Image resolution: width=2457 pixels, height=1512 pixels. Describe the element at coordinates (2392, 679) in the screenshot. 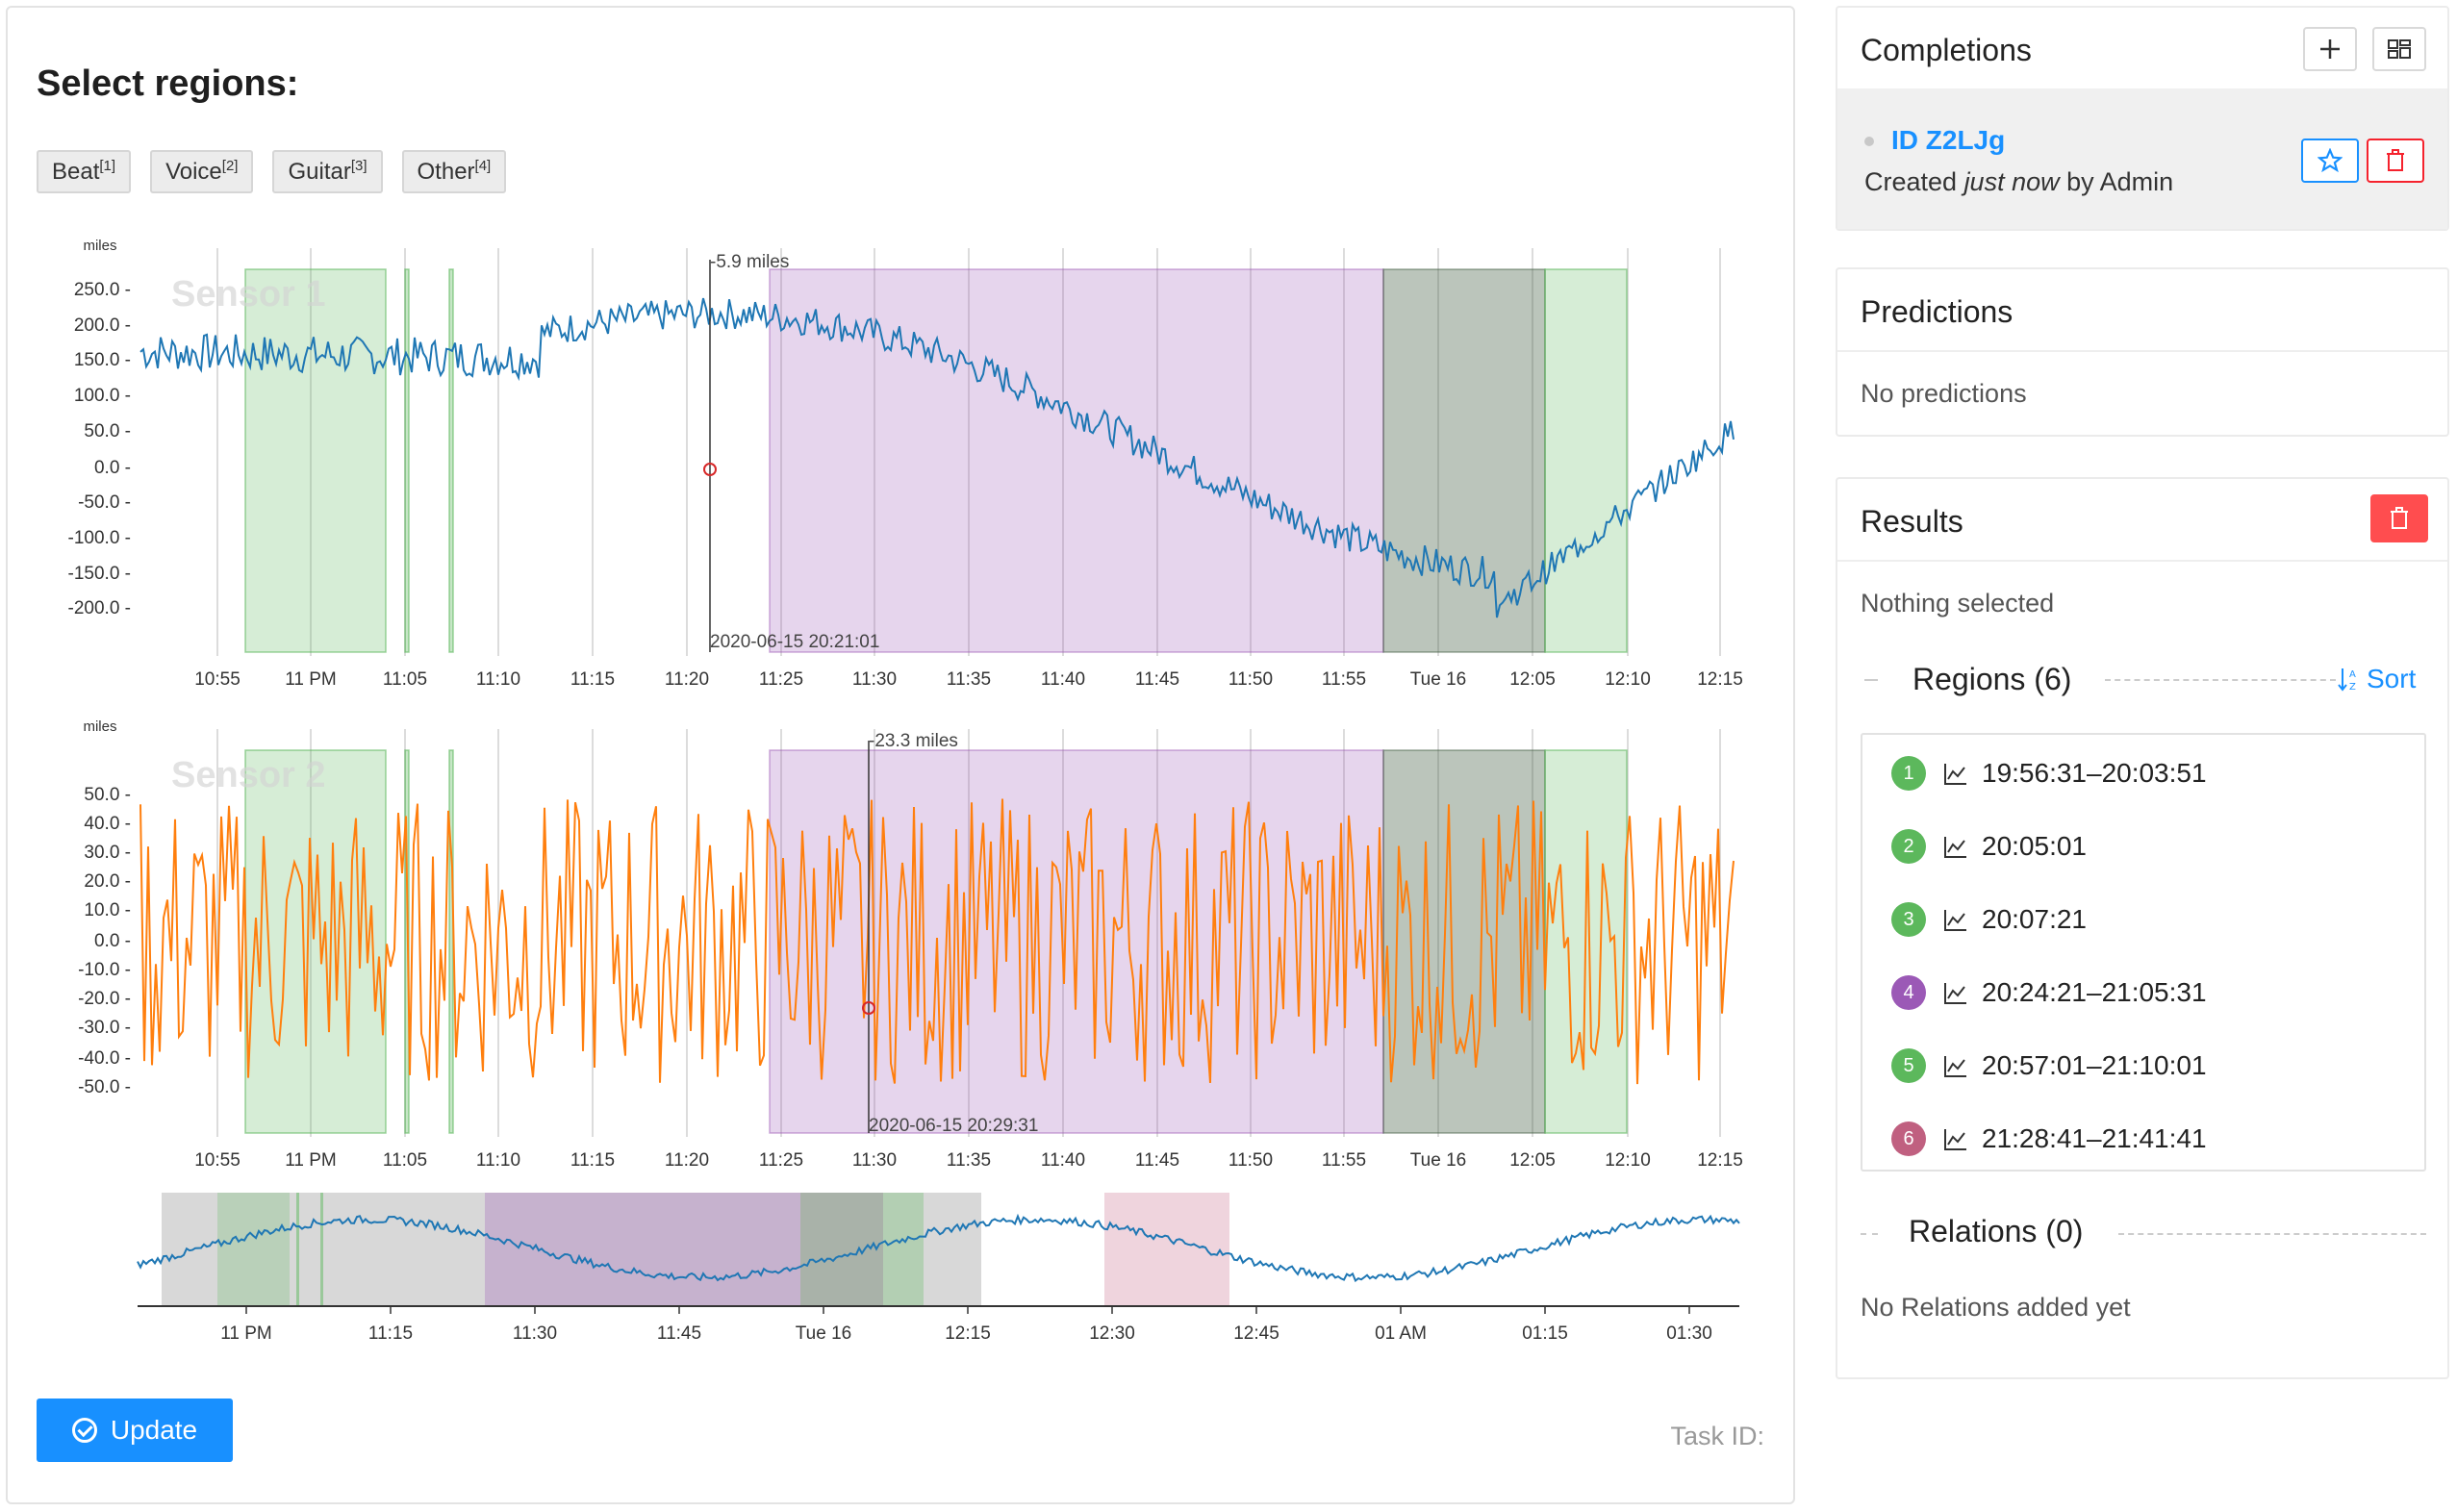

I see `sort-label: Sort` at that location.